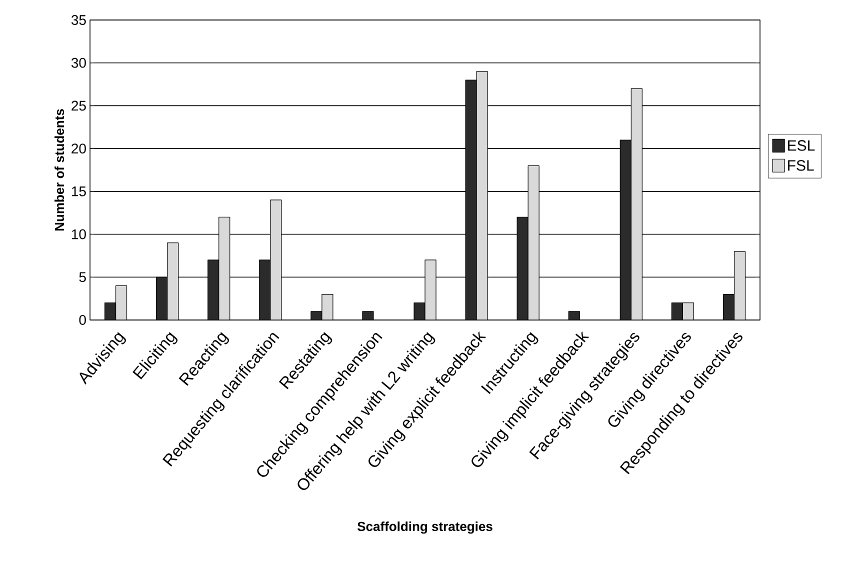  What do you see at coordinates (79, 234) in the screenshot?
I see `y-tick-label: 10` at bounding box center [79, 234].